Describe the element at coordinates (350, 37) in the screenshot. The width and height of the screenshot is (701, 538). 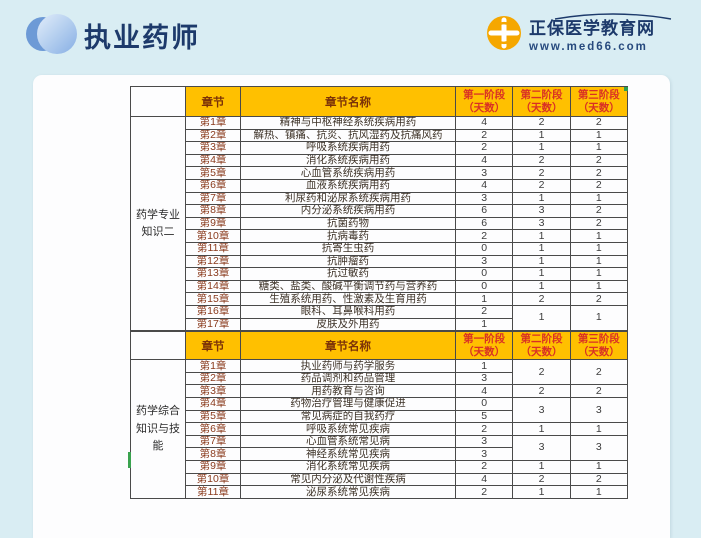
I see `top-brand-bar: 执业药师 正保医学教育网 www.med66.com` at that location.